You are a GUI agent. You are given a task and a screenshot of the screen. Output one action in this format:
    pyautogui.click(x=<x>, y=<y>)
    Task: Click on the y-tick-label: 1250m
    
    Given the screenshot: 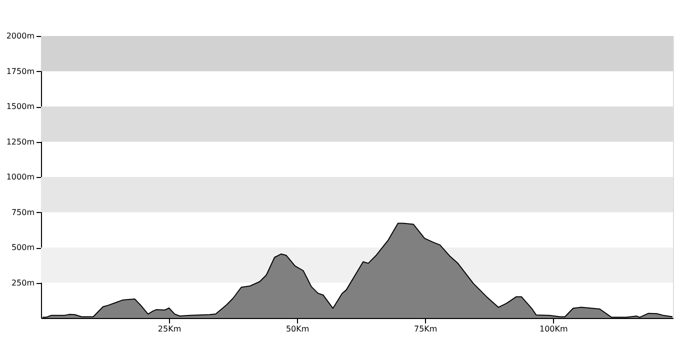 What is the action you would take?
    pyautogui.click(x=20, y=141)
    